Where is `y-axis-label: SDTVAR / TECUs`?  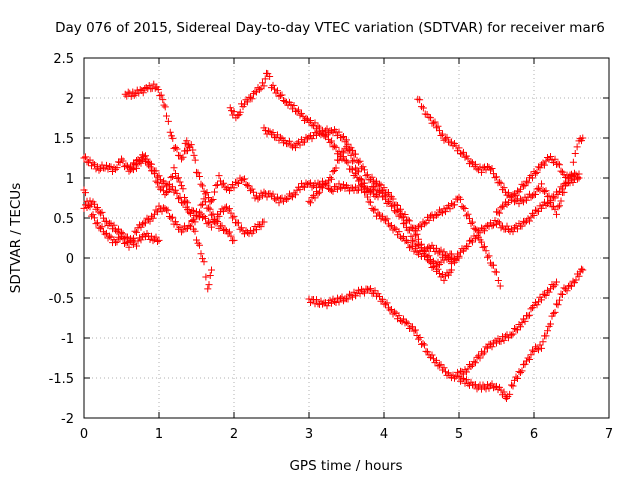 y-axis-label: SDTVAR / TECUs is located at coordinates (16, 238).